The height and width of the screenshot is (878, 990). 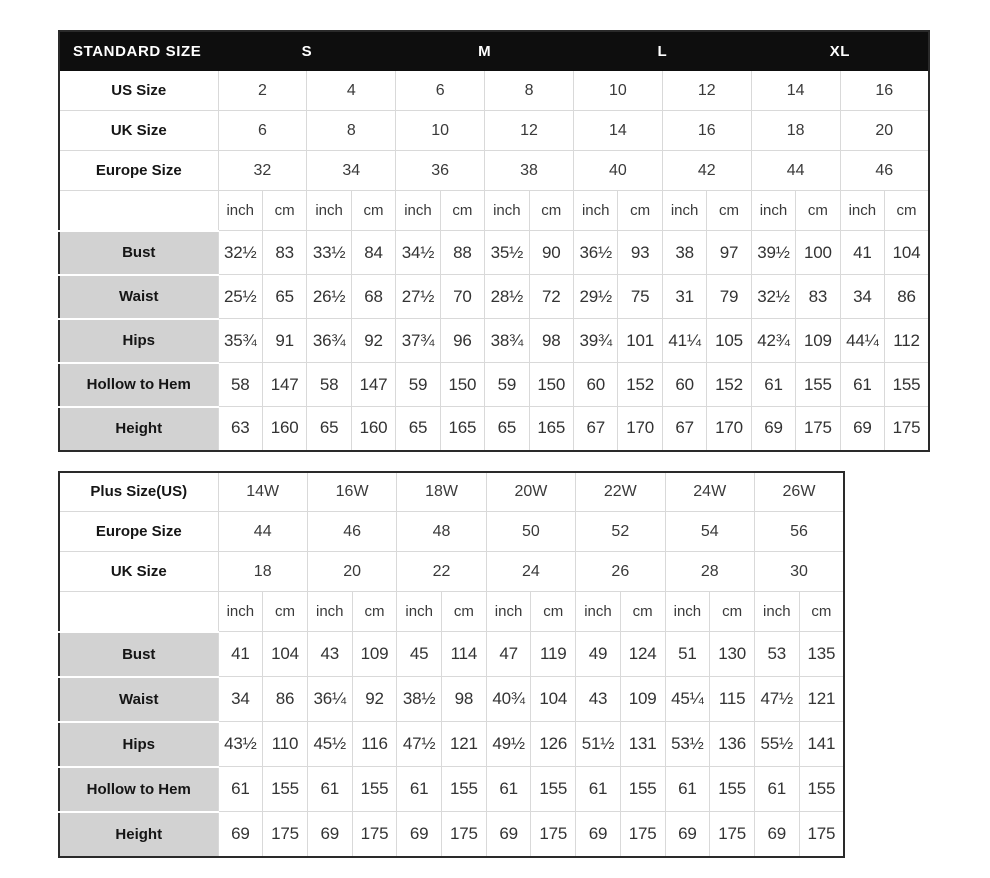 What do you see at coordinates (138, 531) in the screenshot?
I see `row-label: Europe Size` at bounding box center [138, 531].